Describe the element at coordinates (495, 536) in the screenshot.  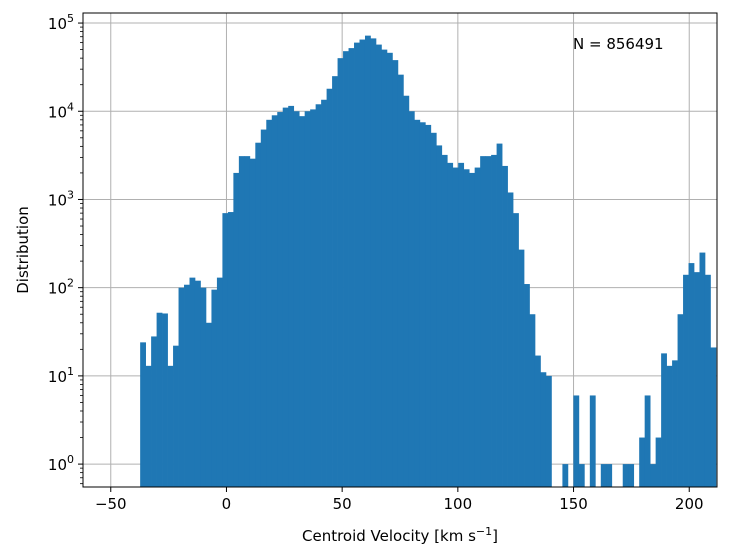
I see `x-axis-label-close: ]` at that location.